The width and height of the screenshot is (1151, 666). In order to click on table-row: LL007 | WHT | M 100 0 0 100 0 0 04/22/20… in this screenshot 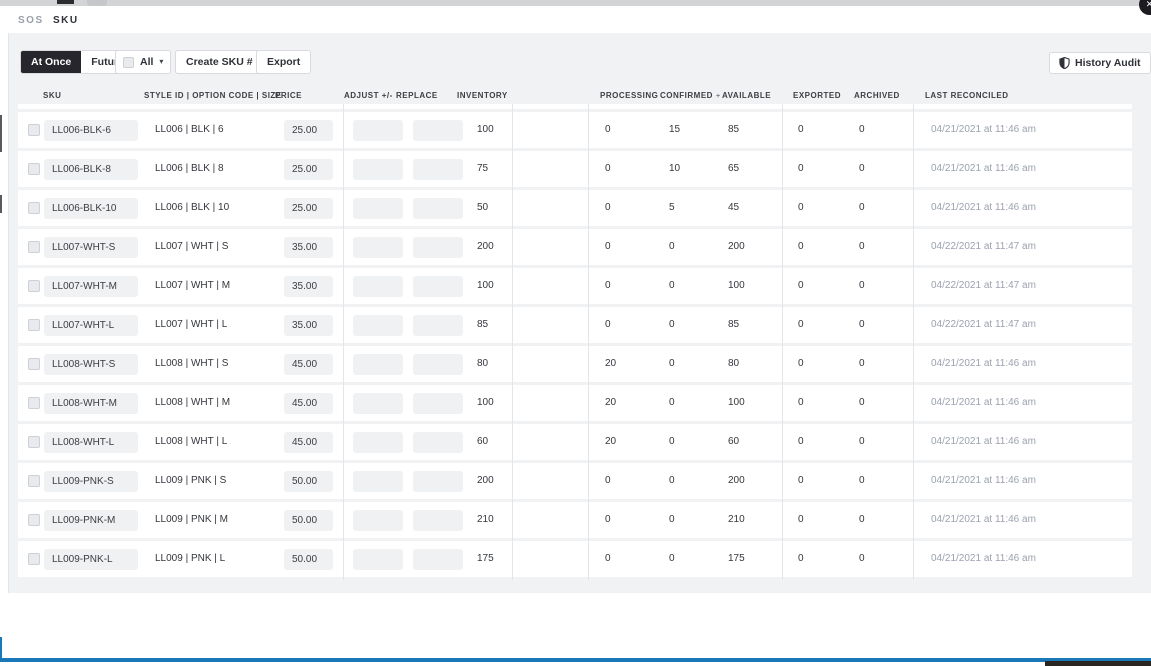, I will do `click(575, 286)`.